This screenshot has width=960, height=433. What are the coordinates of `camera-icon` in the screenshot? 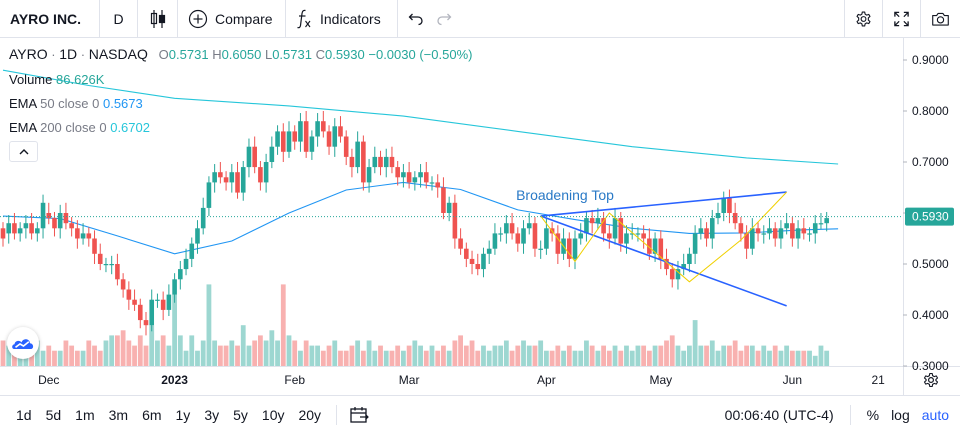 It's located at (940, 19).